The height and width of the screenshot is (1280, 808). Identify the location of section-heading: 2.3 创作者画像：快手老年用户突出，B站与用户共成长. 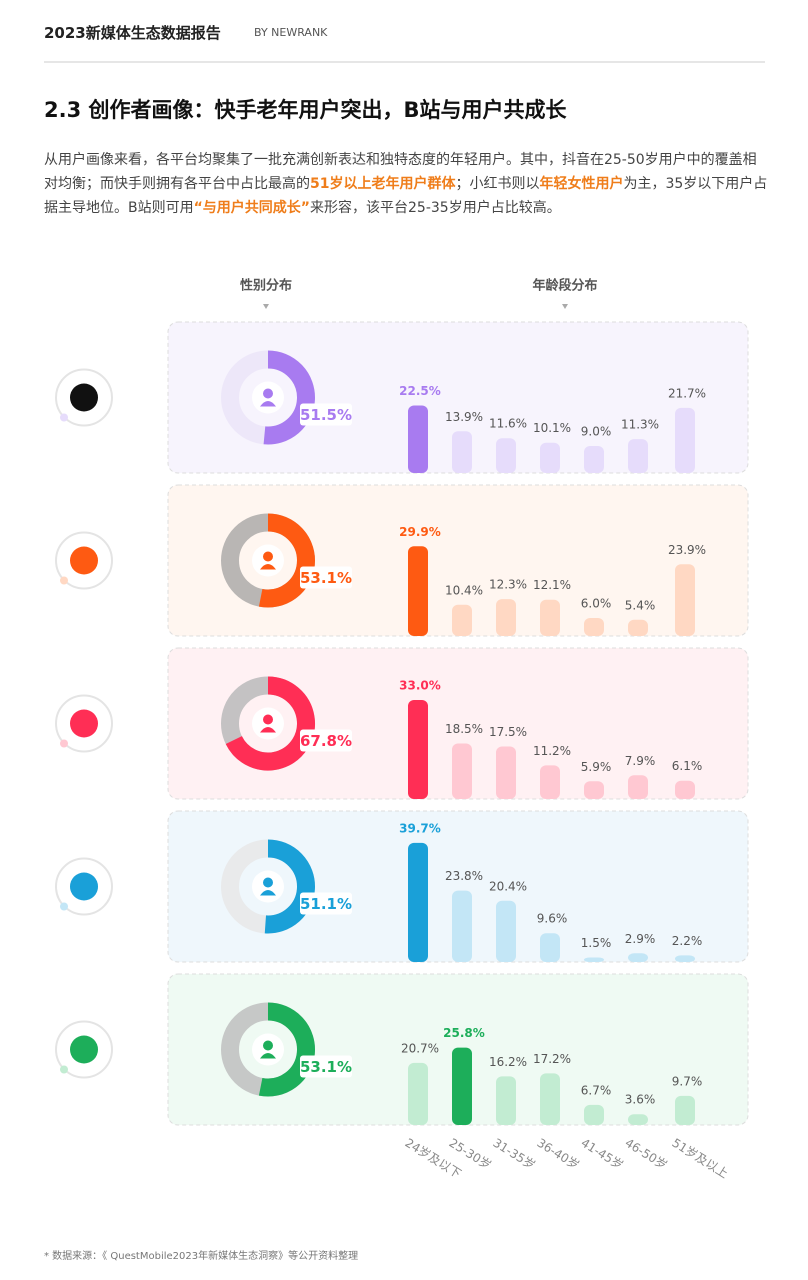
(305, 110).